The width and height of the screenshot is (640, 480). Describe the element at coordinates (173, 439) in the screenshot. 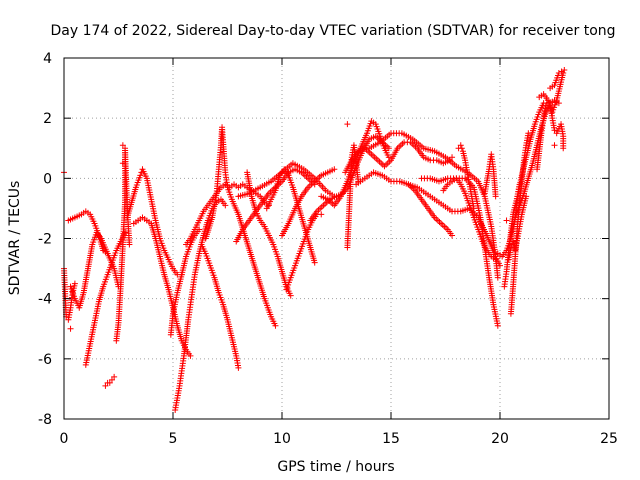

I see `x-tick-label: 5` at that location.